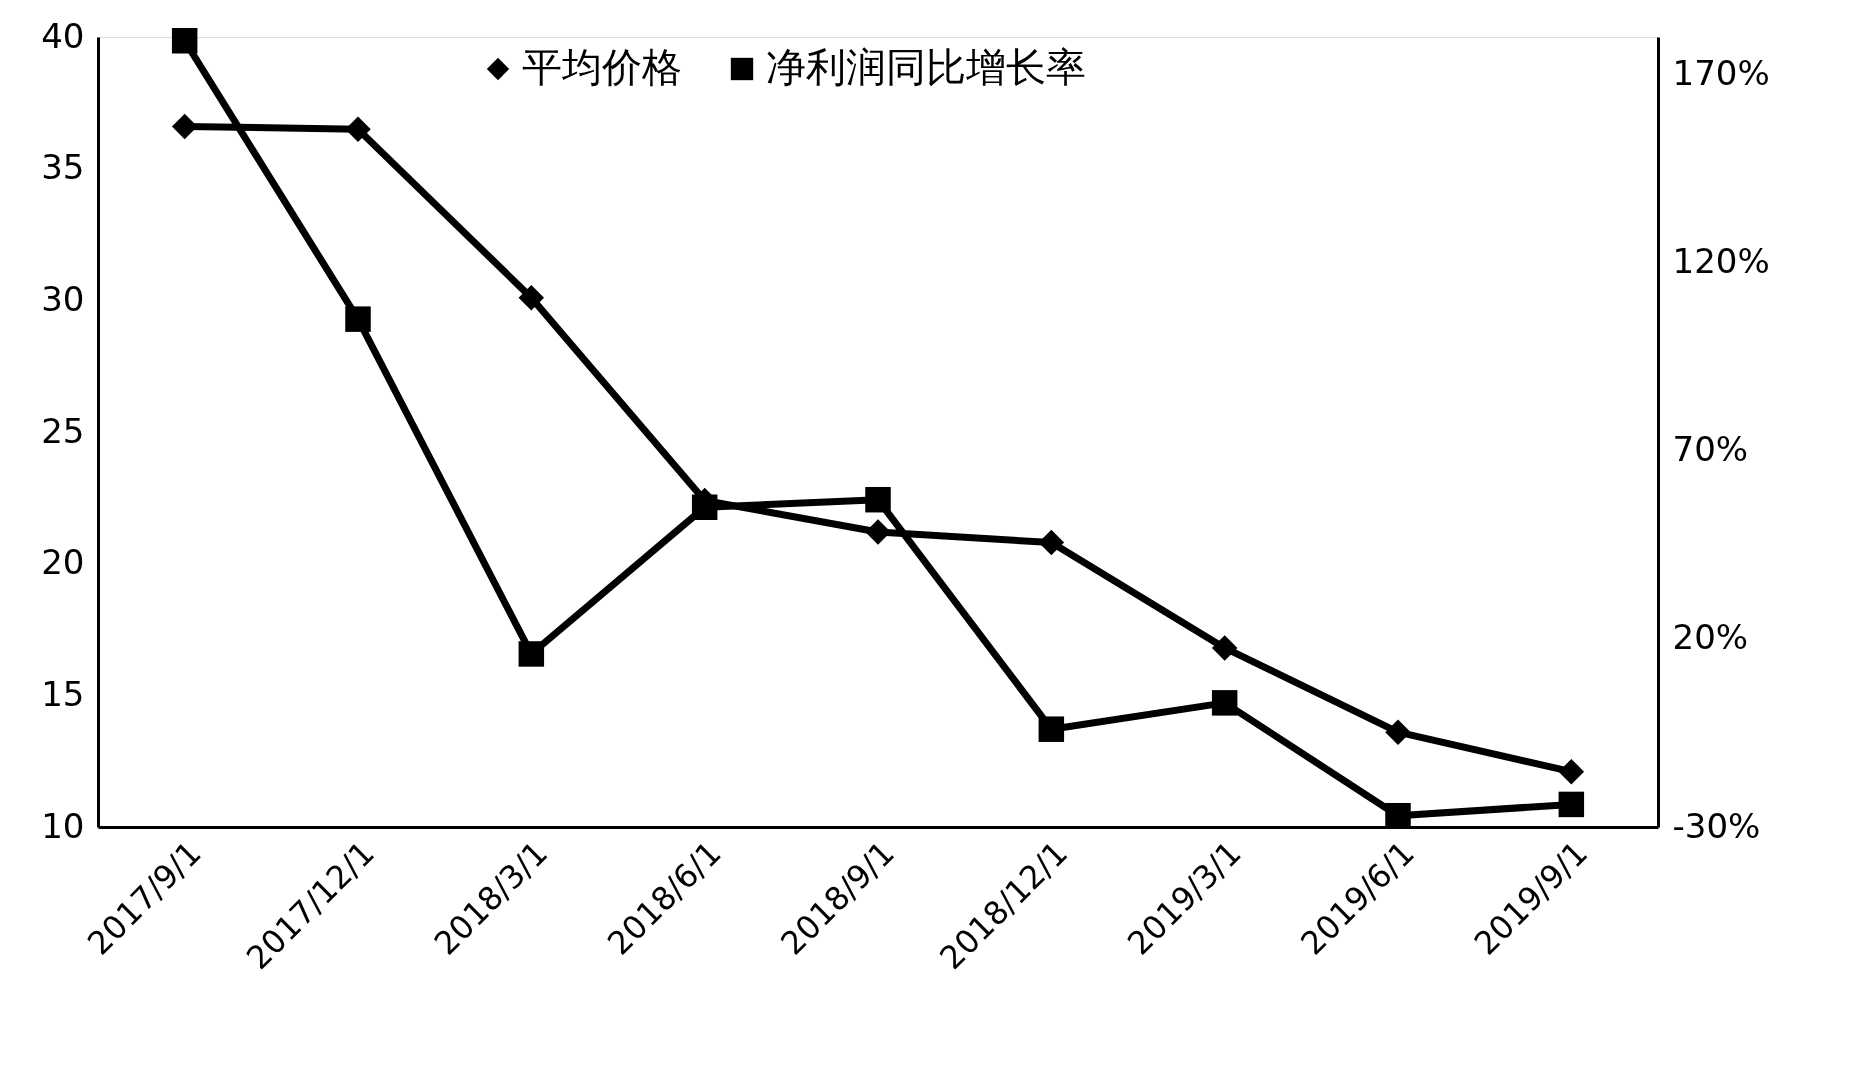 The width and height of the screenshot is (1864, 1083). What do you see at coordinates (63, 430) in the screenshot?
I see `y-tick-label: 25` at bounding box center [63, 430].